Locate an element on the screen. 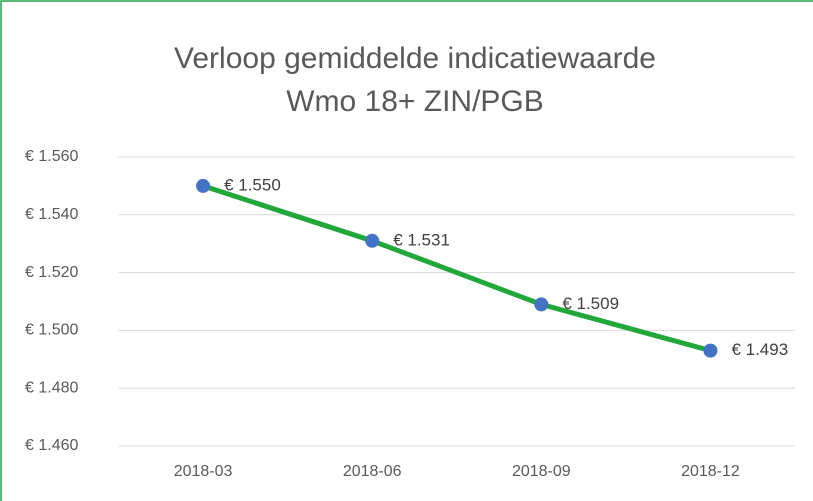  y-tick-label: € 1.560 is located at coordinates (51, 156).